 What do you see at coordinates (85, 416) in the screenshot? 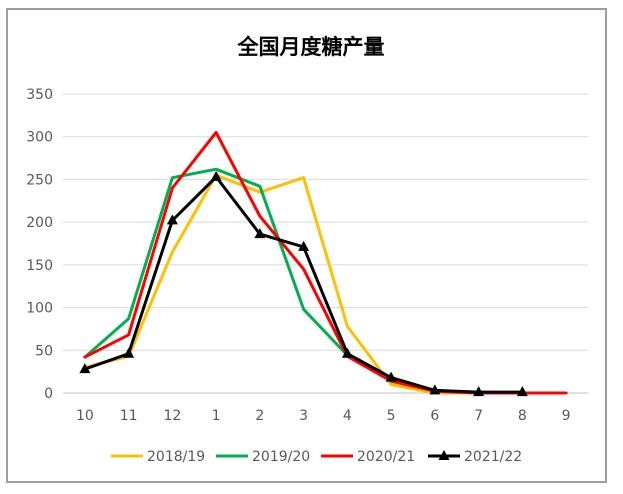
I see `x-tick-label: 10` at bounding box center [85, 416].